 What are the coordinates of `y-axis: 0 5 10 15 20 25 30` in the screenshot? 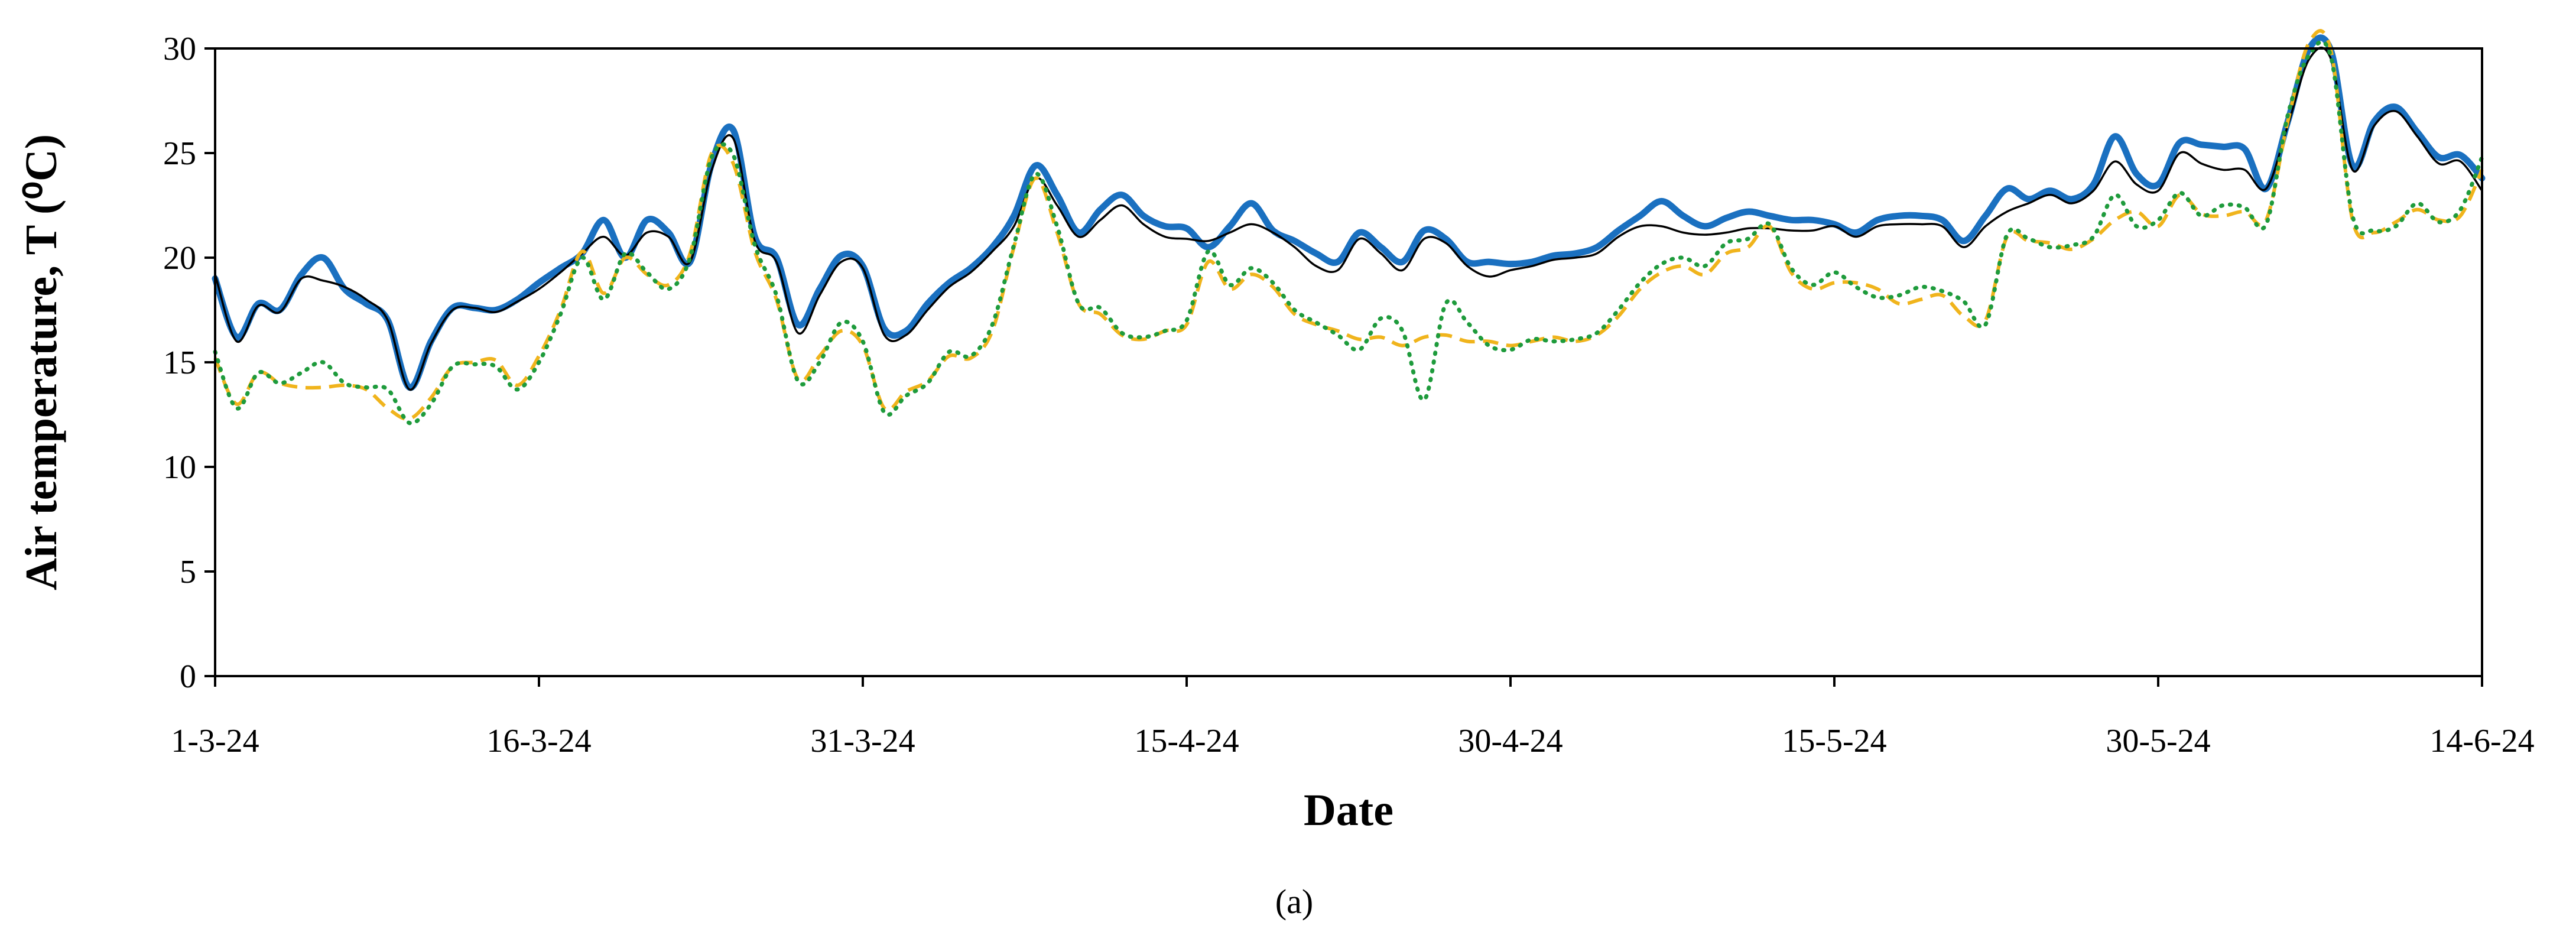 It's located at (189, 363).